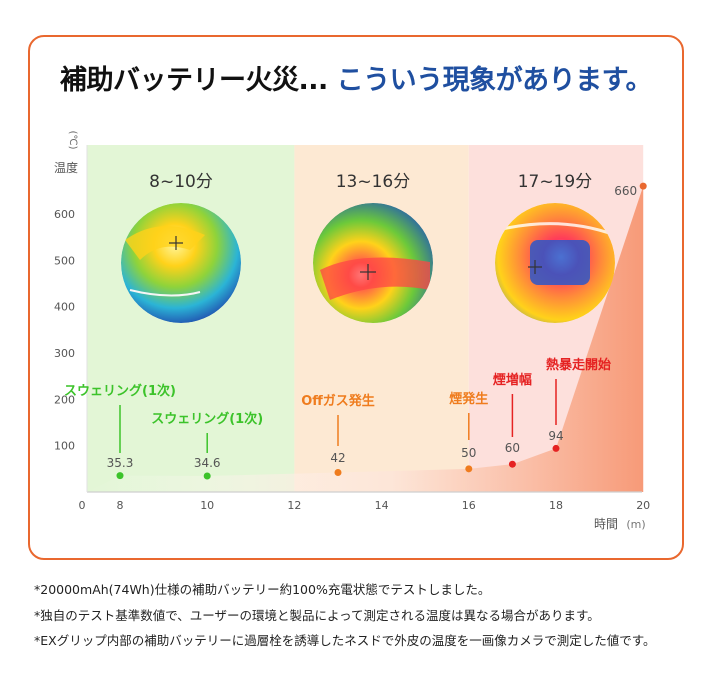  What do you see at coordinates (64, 260) in the screenshot?
I see `y-tick-label: 500` at bounding box center [64, 260].